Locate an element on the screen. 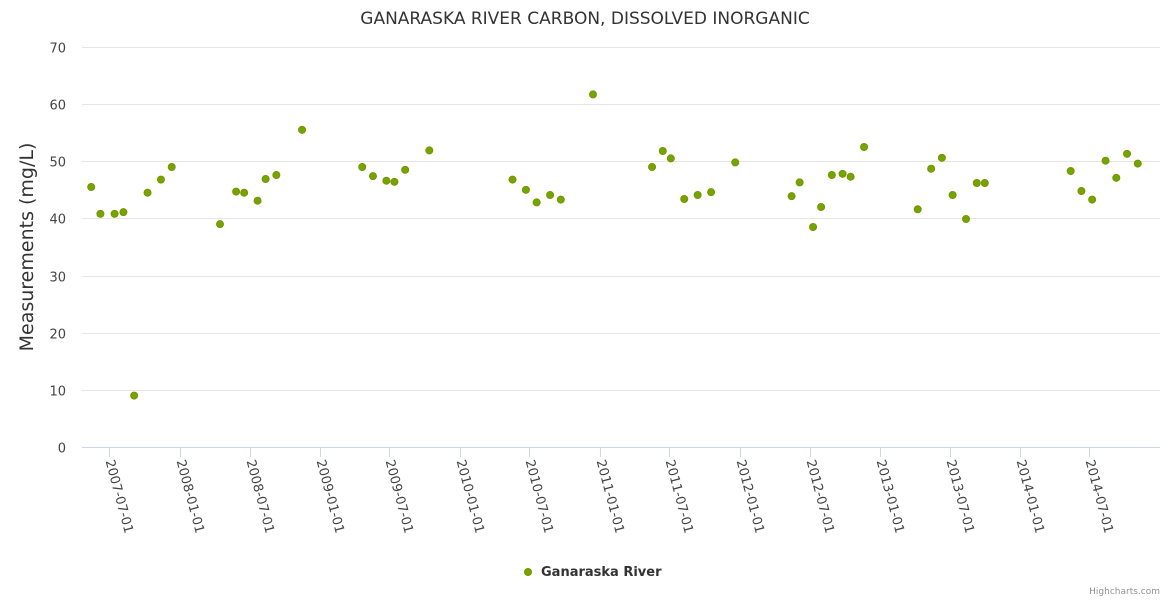 The width and height of the screenshot is (1170, 600). y-tick-label: 30 is located at coordinates (57, 278).